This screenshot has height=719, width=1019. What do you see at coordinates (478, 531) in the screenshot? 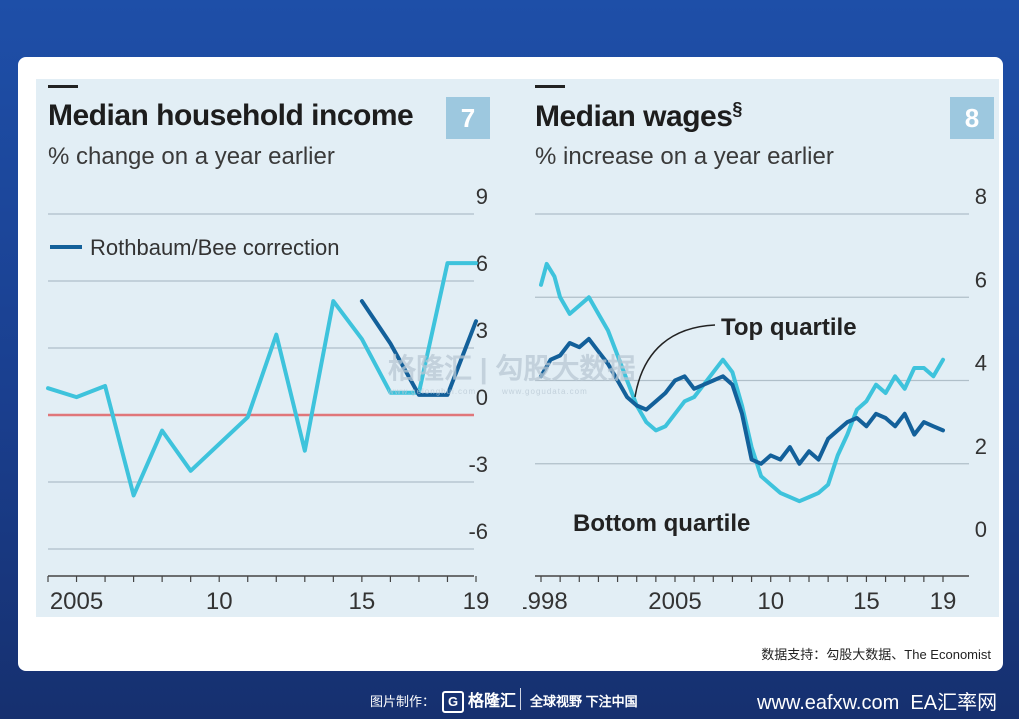
I see `y-tick-label: -6` at bounding box center [478, 531].